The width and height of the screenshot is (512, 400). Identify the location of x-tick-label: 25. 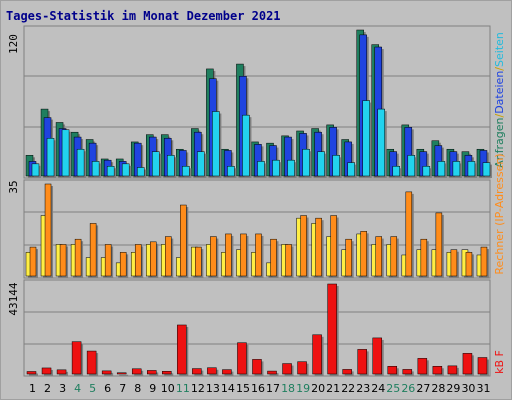
(393, 388).